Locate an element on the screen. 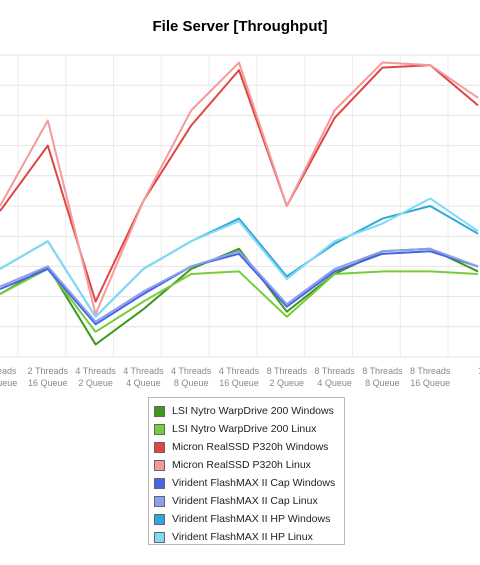  legend-item: Virident FlashMAX II Cap Linux is located at coordinates (246, 501).